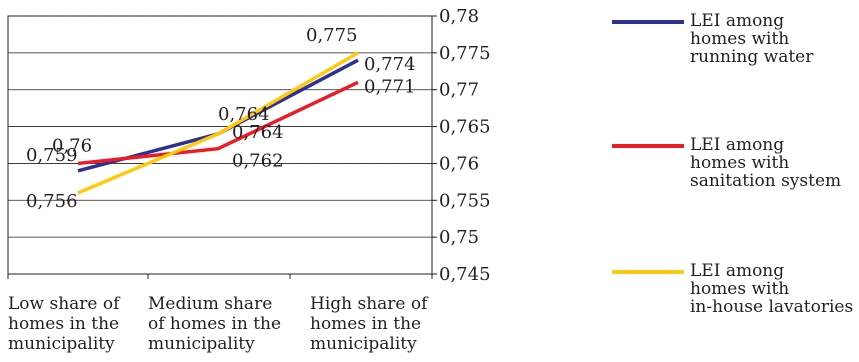 This screenshot has height=362, width=859. What do you see at coordinates (459, 163) in the screenshot?
I see `y-tick-label: 0,76` at bounding box center [459, 163].